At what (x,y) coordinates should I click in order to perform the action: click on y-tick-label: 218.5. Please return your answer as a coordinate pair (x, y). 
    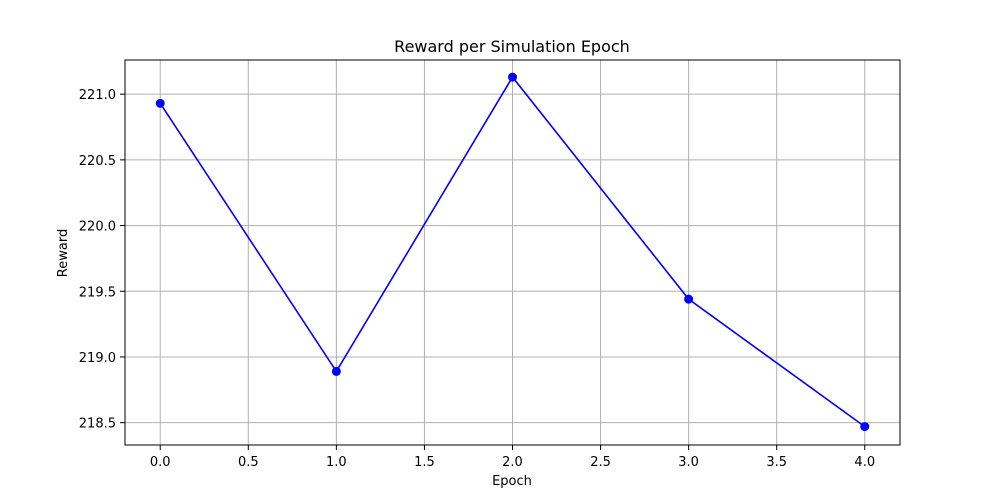
    Looking at the image, I should click on (97, 424).